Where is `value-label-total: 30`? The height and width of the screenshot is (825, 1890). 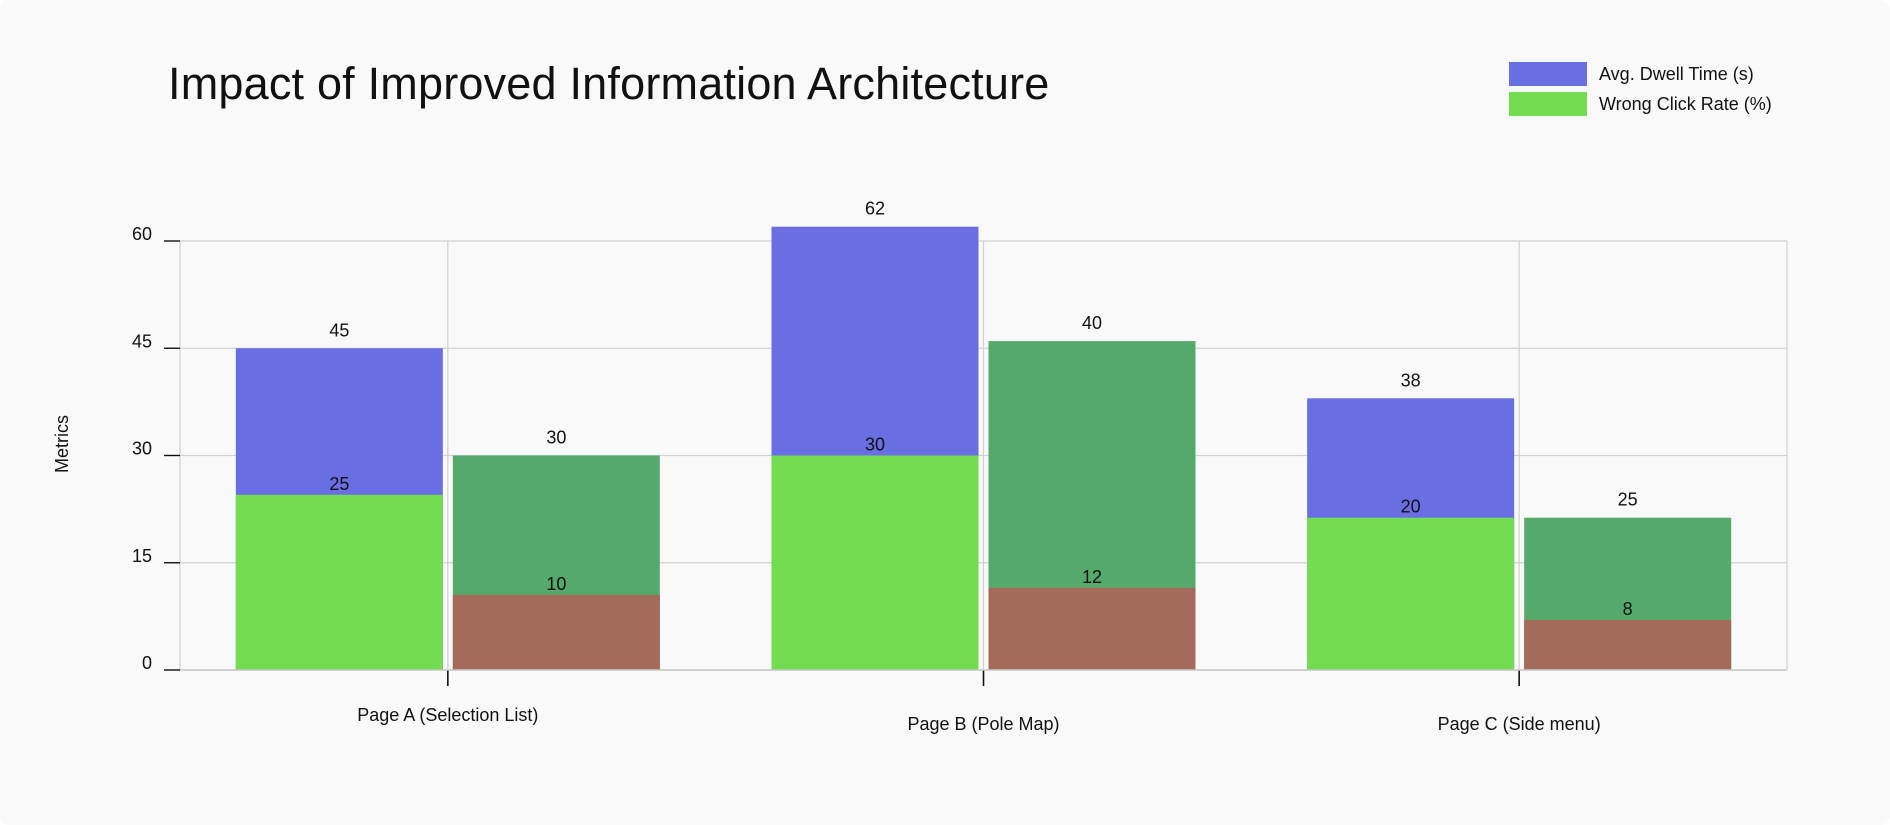 value-label-total: 30 is located at coordinates (556, 438).